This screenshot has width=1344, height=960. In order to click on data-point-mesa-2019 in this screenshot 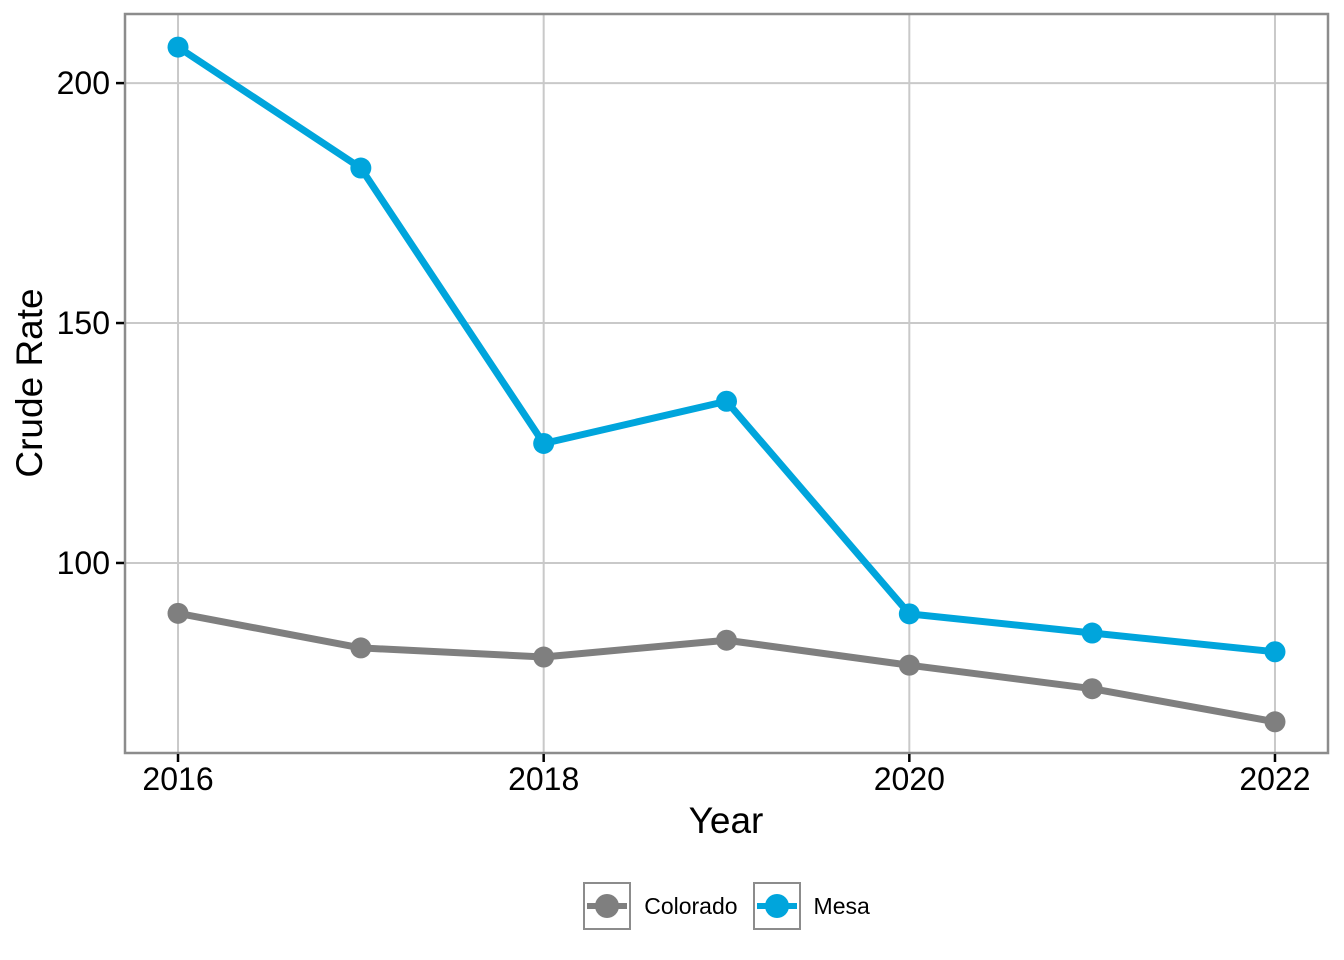, I will do `click(726, 401)`.